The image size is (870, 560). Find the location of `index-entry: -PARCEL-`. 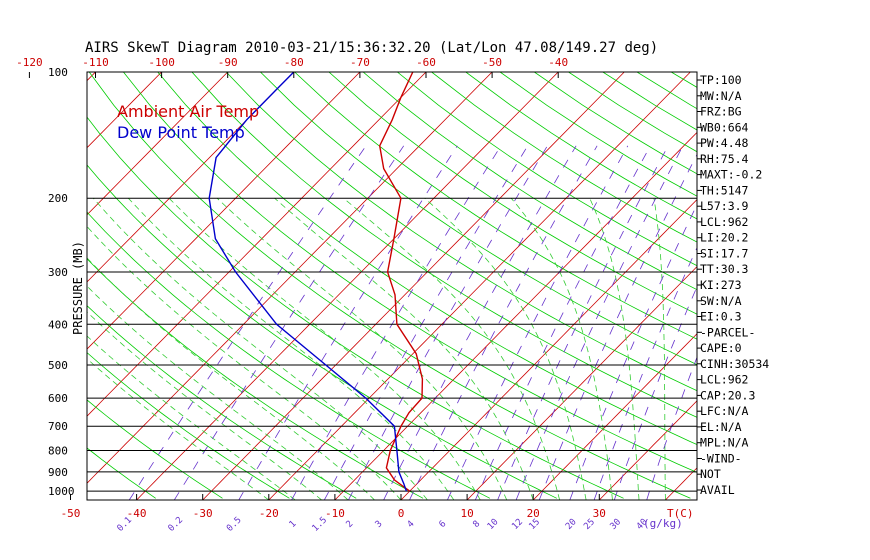

index-entry: -PARCEL- is located at coordinates (727, 332).